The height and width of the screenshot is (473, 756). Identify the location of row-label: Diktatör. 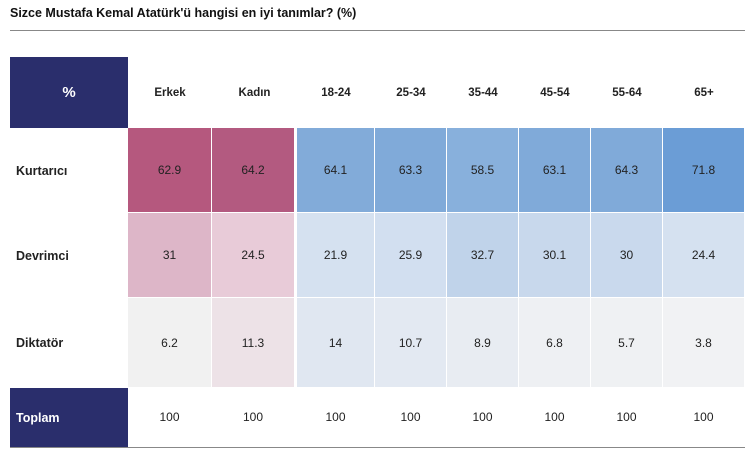
(40, 343).